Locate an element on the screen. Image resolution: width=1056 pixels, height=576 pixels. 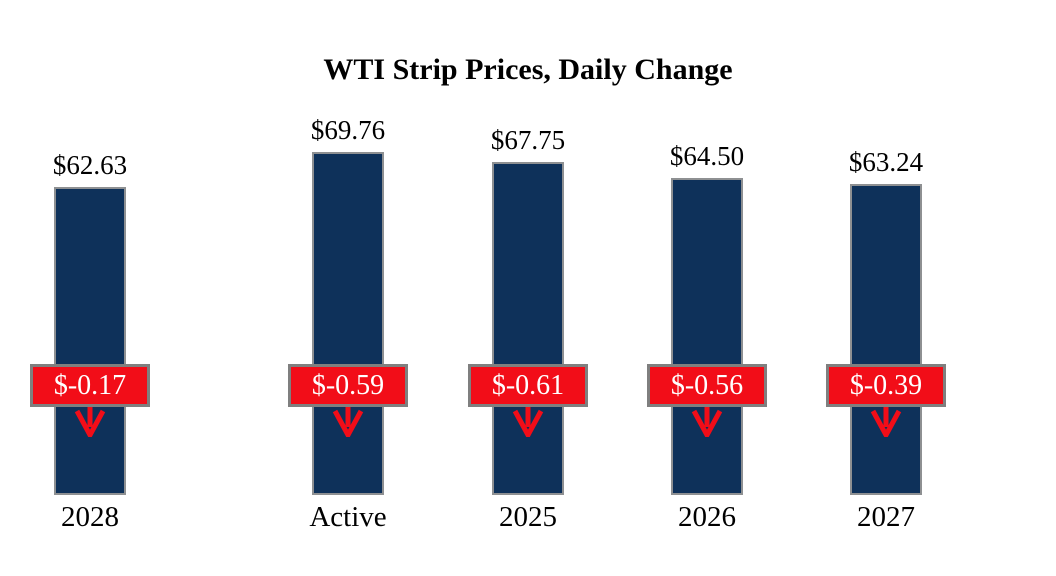
change-badge-label: $-0.61 is located at coordinates (528, 385).